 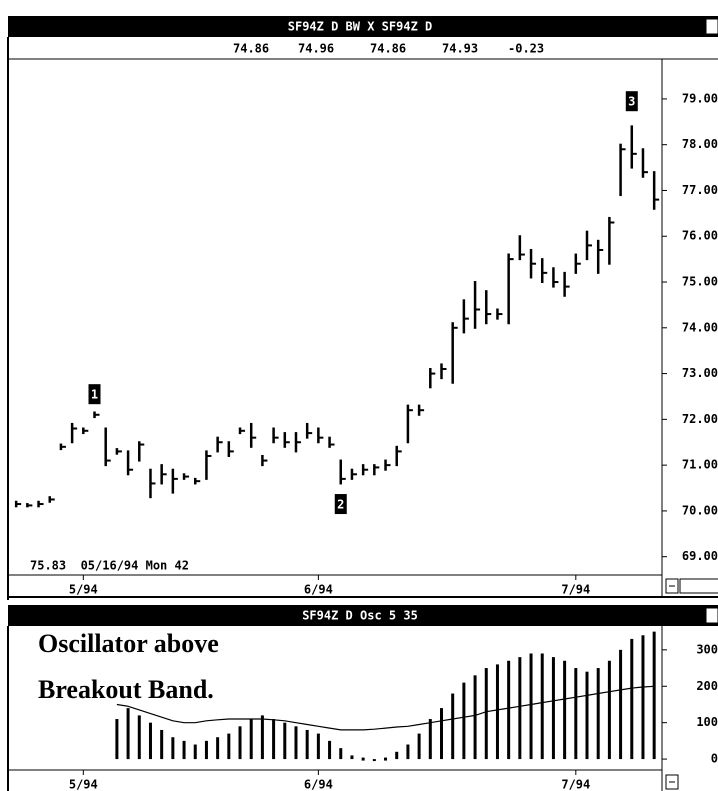 What do you see at coordinates (700, 98) in the screenshot?
I see `y-tick-label: 79.00` at bounding box center [700, 98].